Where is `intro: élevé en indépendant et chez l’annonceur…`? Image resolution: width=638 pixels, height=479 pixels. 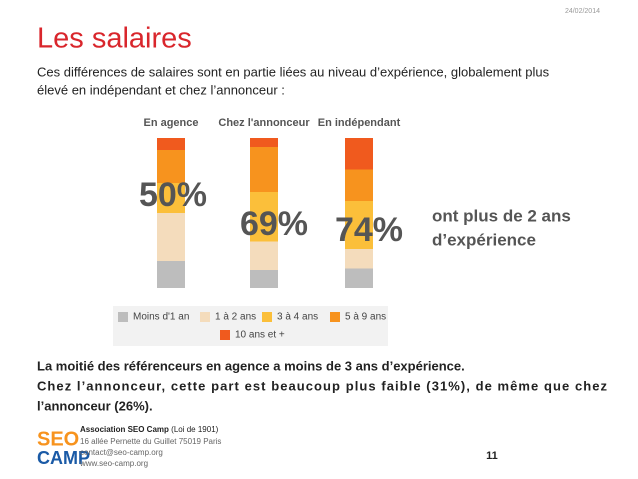
intro: élevé en indépendant et chez l’annonceur… is located at coordinates (161, 89).